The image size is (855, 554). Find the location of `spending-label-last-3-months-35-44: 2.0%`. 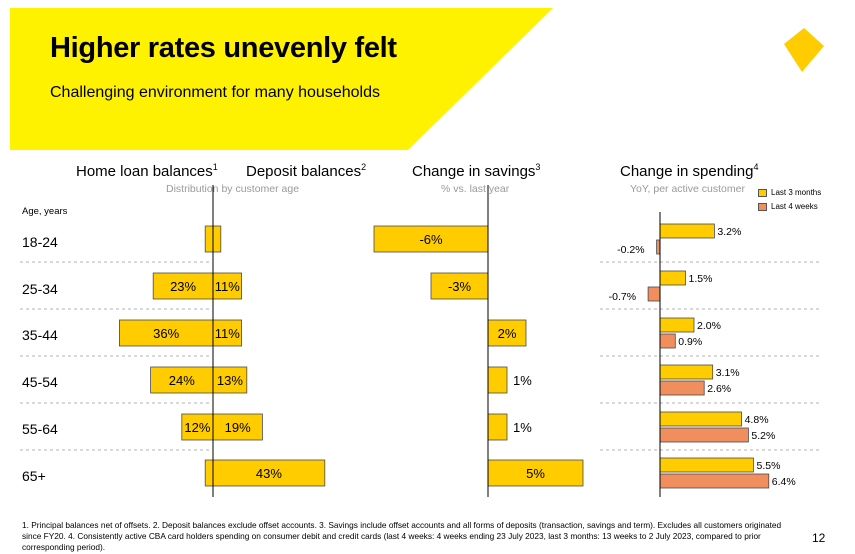

spending-label-last-3-months-35-44: 2.0% is located at coordinates (709, 326).